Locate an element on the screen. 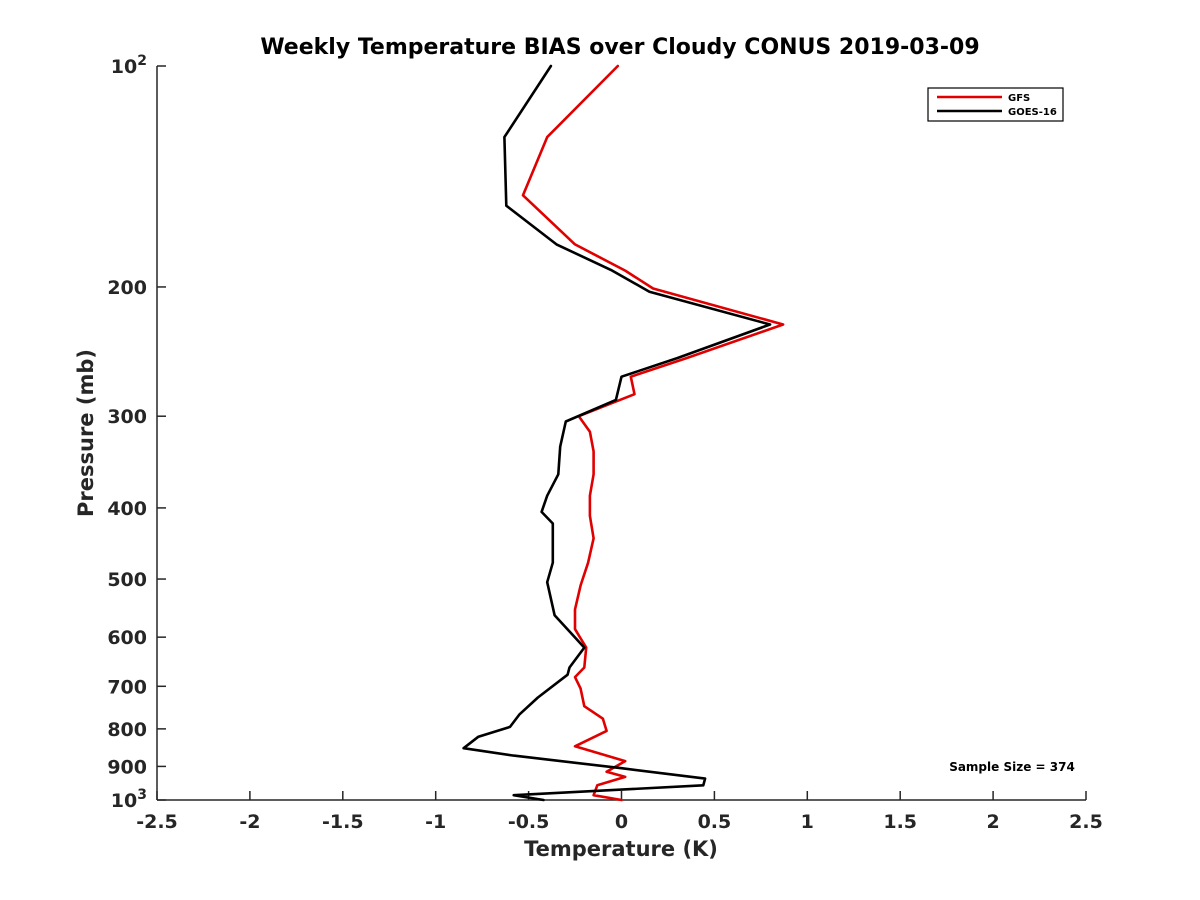 The width and height of the screenshot is (1200, 900). y-axis-label: Pressure (mb) is located at coordinates (86, 433).